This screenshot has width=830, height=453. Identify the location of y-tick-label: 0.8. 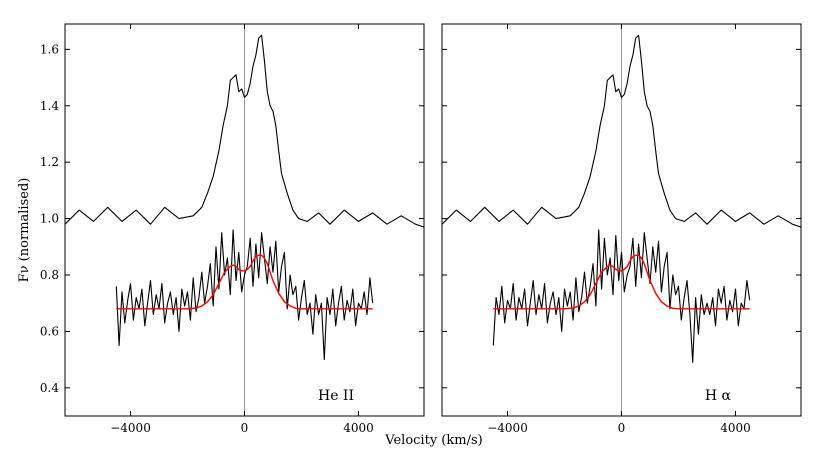
(49, 275).